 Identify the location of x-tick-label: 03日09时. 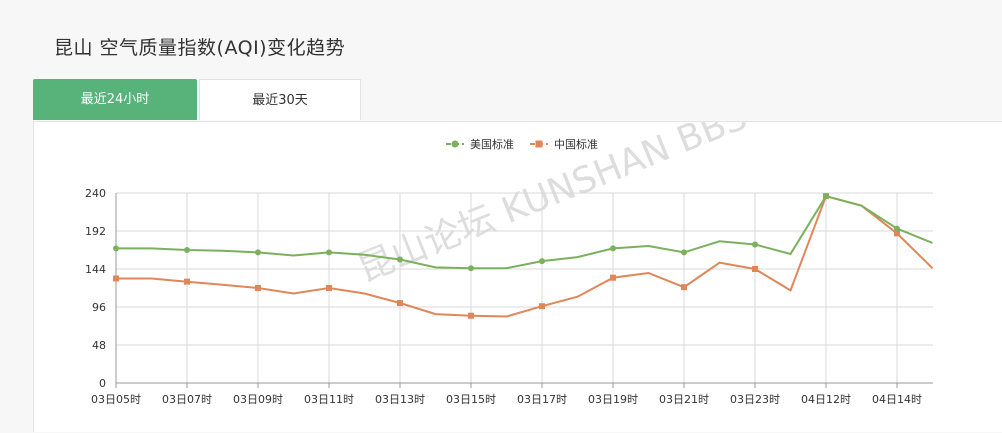
(258, 399).